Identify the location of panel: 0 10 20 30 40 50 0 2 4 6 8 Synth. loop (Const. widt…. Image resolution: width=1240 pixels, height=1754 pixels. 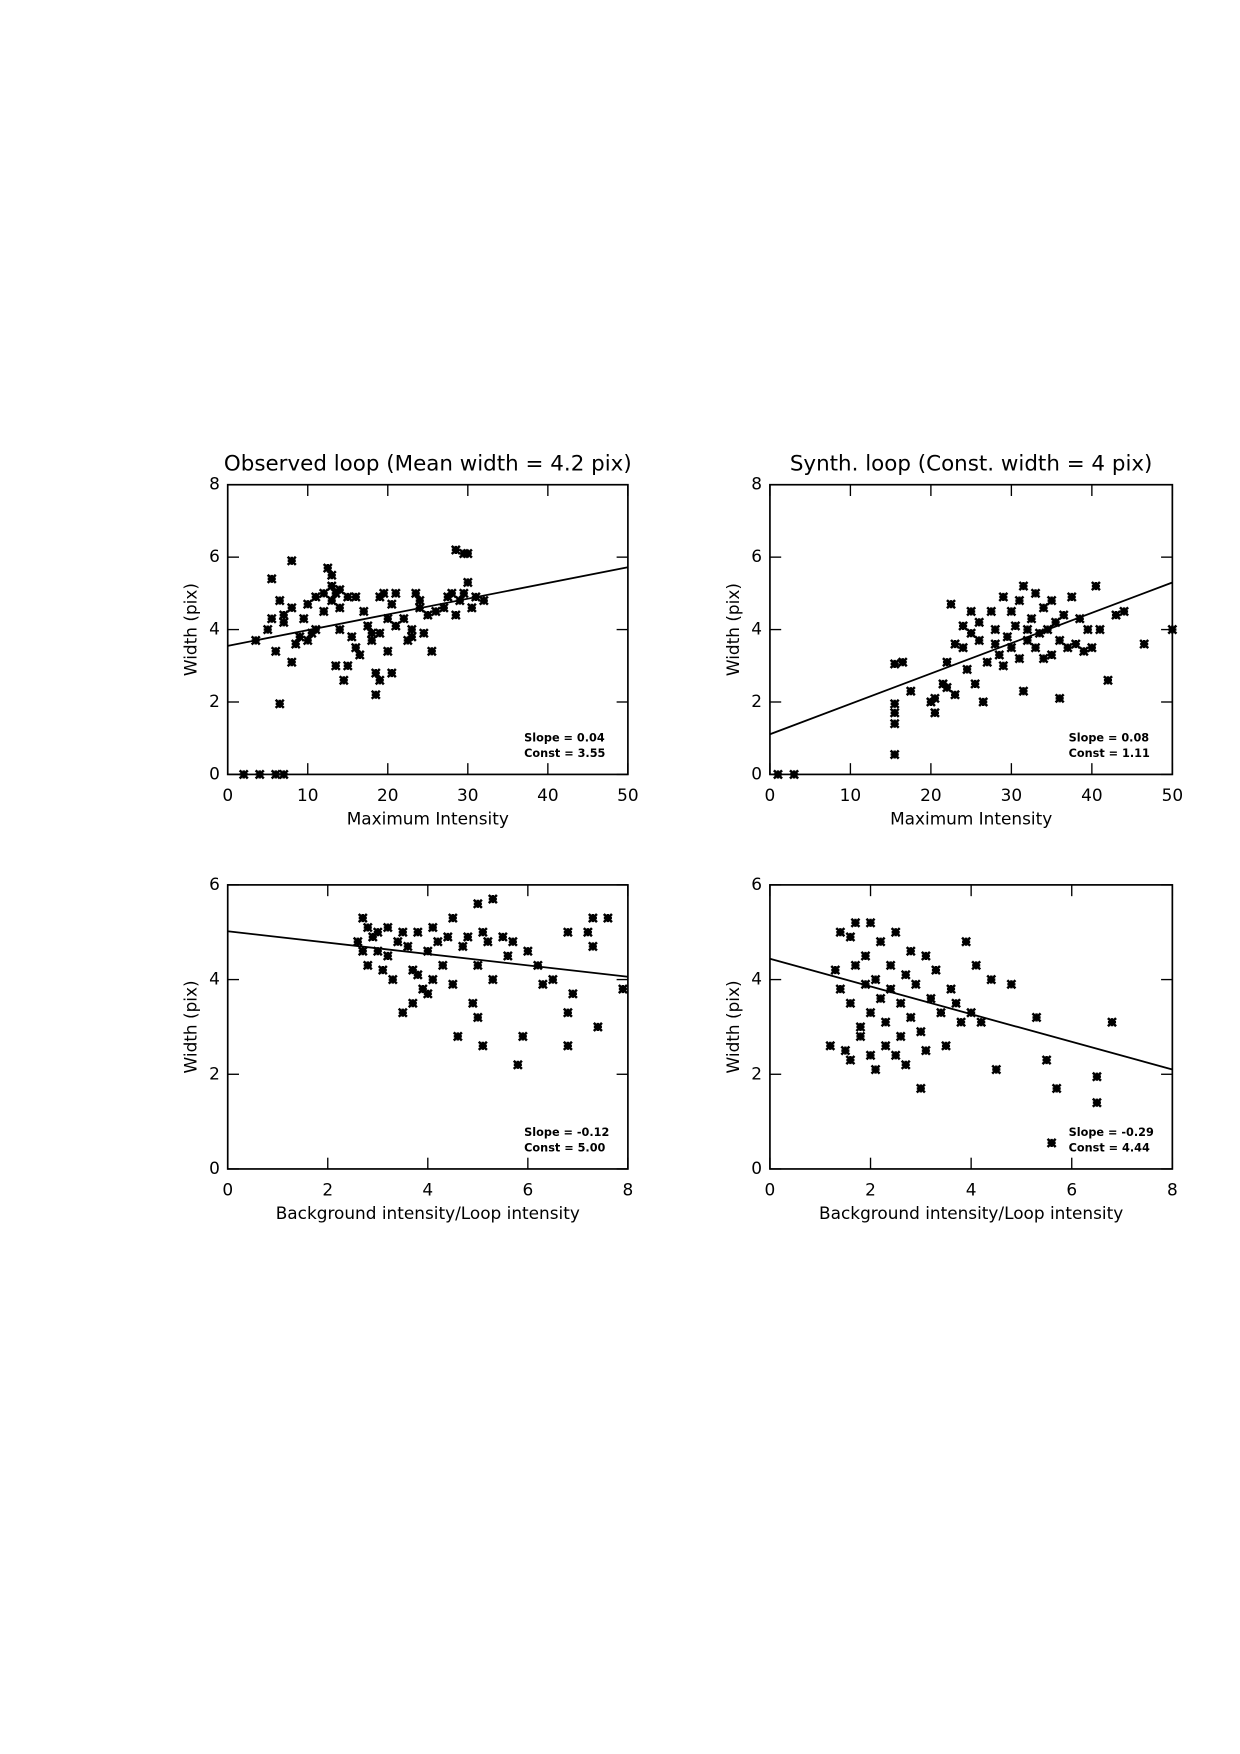
(953, 639).